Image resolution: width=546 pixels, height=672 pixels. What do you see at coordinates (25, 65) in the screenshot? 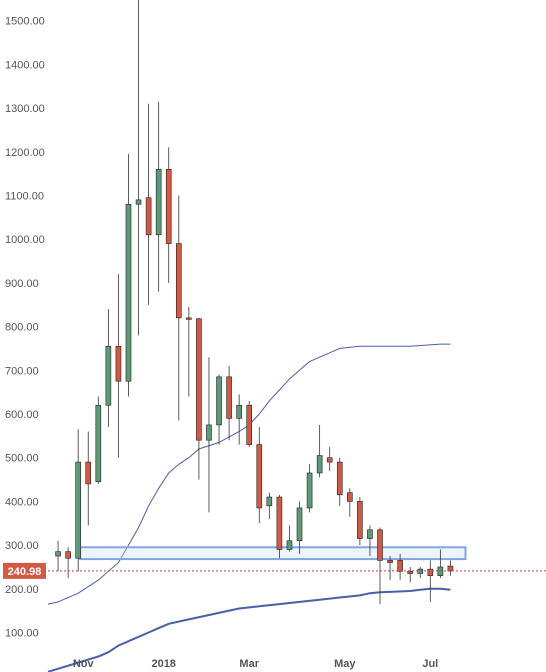
I see `y-tick-label: 1400.00` at bounding box center [25, 65].